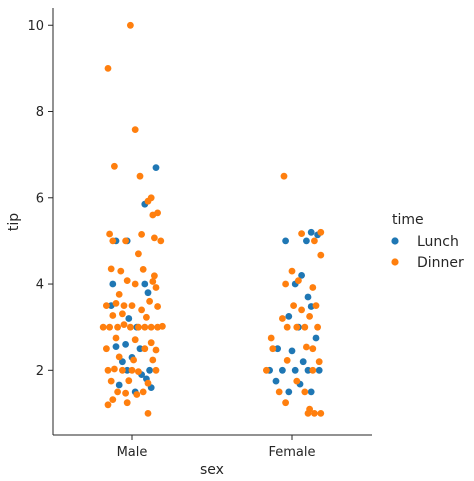 This screenshot has width=474, height=481. I want to click on y-tick-label: 2, so click(40, 371).